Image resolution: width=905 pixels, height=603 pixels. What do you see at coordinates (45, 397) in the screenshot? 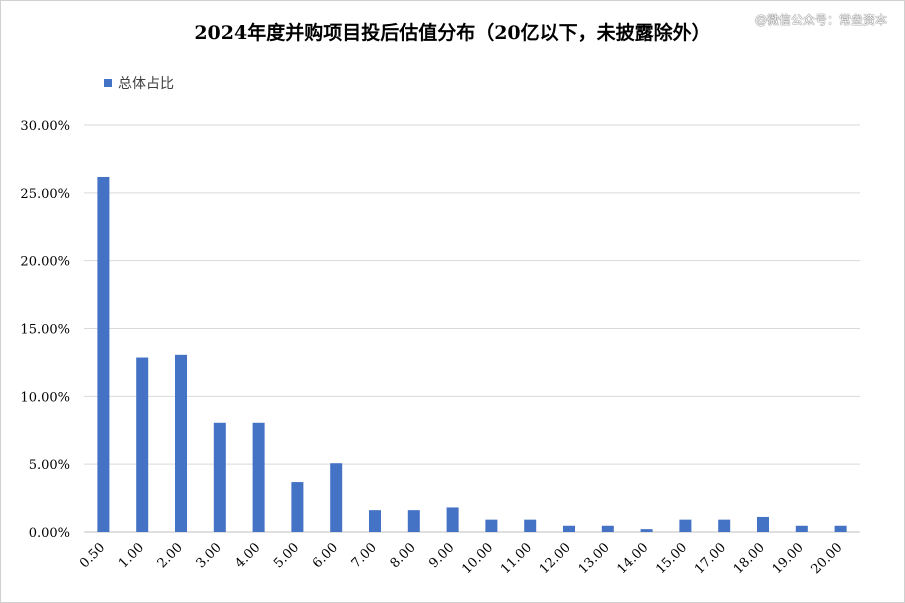
I see `y-tick-label: 10.00%` at bounding box center [45, 397].